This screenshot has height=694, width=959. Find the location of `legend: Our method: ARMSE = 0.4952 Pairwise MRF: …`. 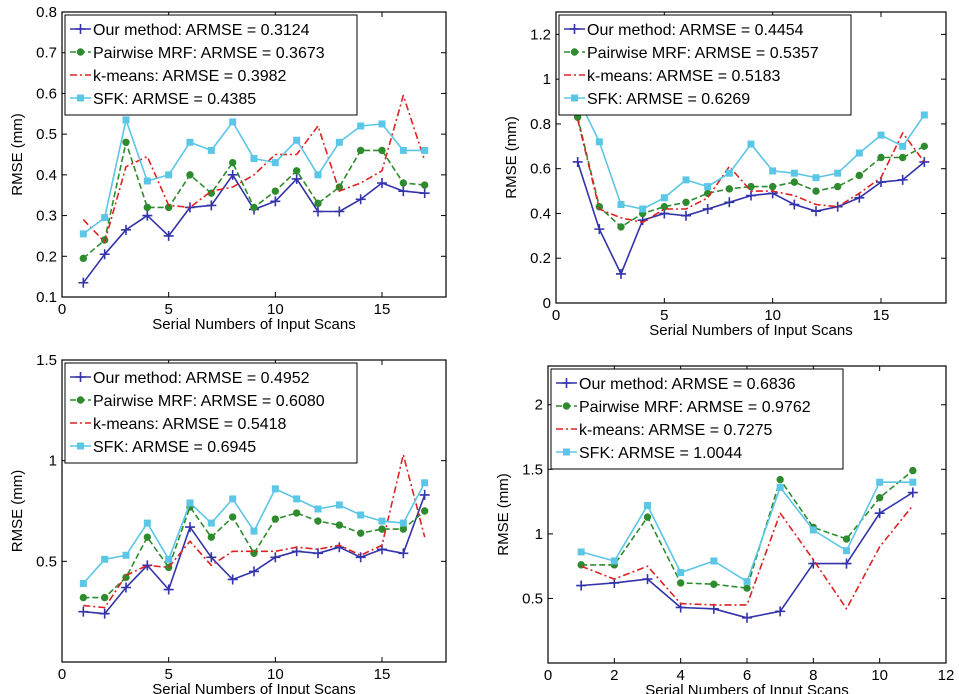

legend: Our method: ARMSE = 0.4952 Pairwise MRF: … is located at coordinates (211, 413).